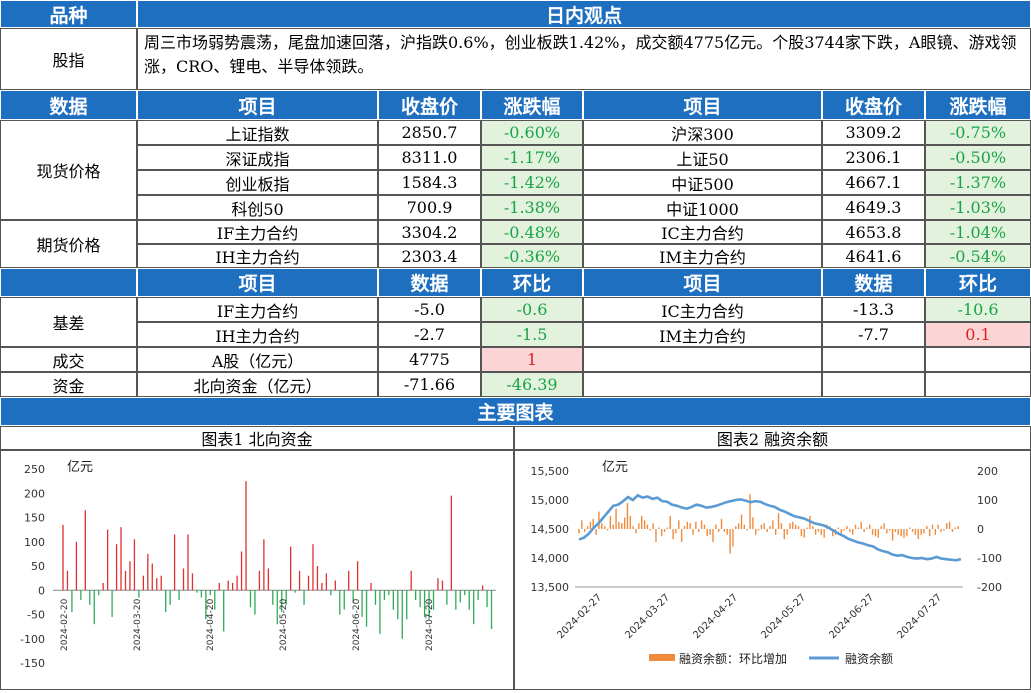 This screenshot has width=1031, height=693. Describe the element at coordinates (257, 384) in the screenshot. I see `capital-item: 北向资金（亿元）` at that location.